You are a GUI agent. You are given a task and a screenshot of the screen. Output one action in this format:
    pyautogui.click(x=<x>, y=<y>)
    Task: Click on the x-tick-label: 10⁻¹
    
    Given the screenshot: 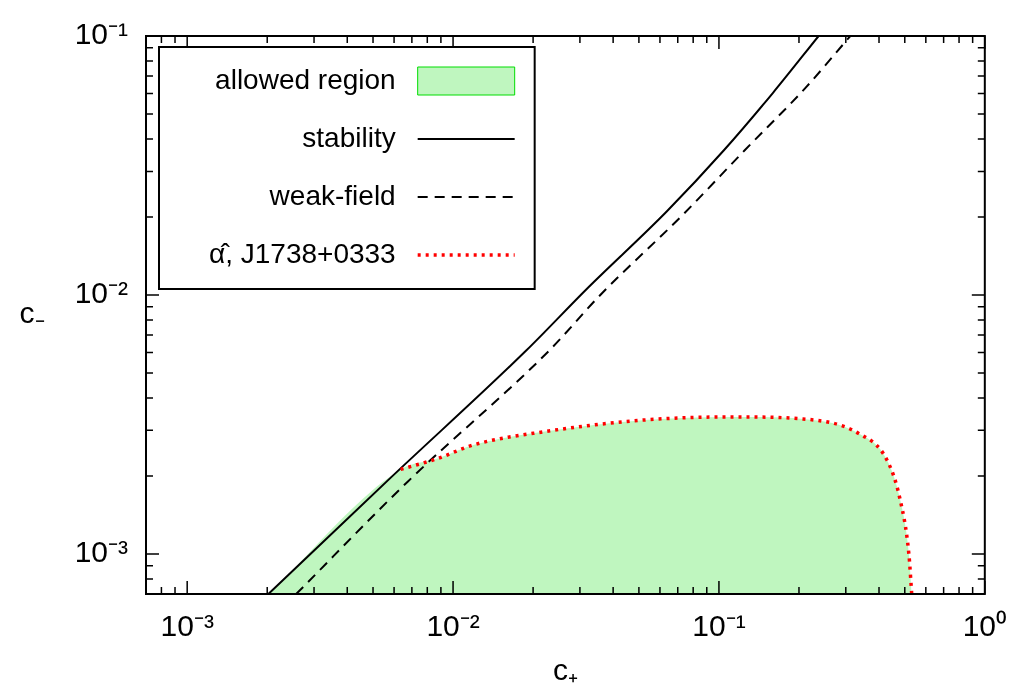 What is the action you would take?
    pyautogui.click(x=719, y=626)
    